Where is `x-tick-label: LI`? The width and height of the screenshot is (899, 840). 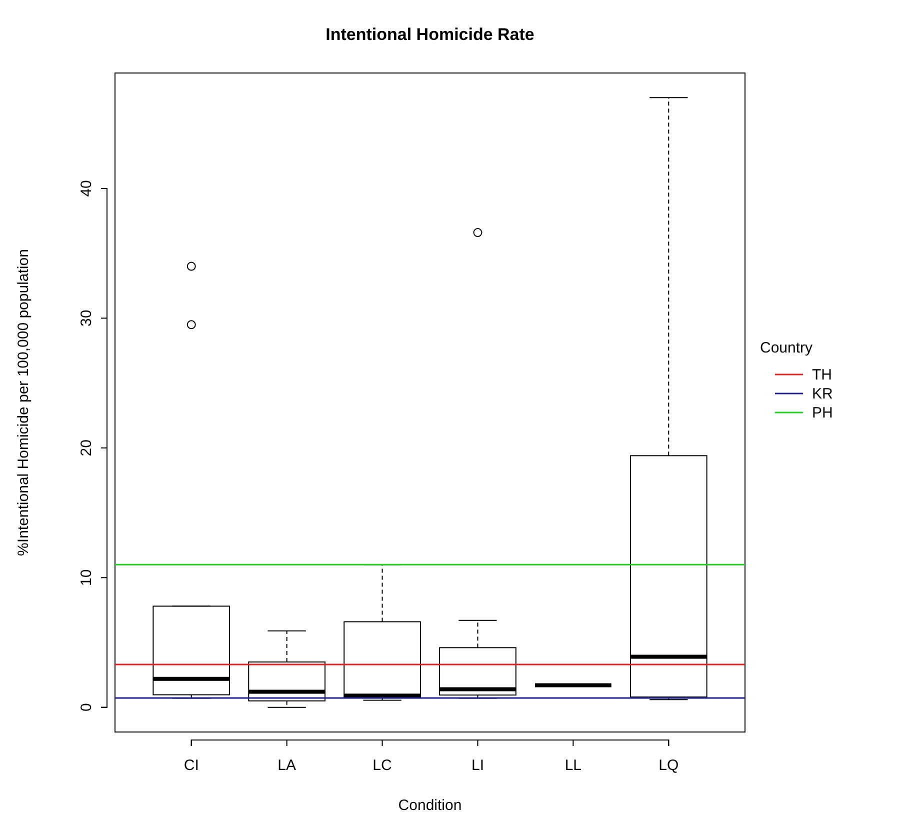
x-tick-label: LI is located at coordinates (477, 765).